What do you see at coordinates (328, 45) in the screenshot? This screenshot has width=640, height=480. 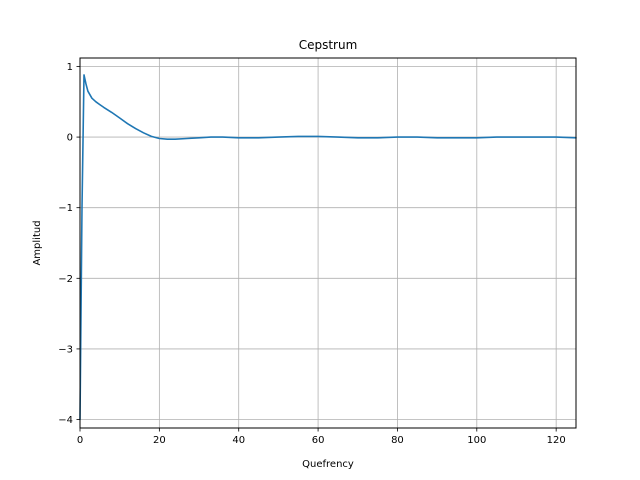 I see `chart-title: Cepstrum` at bounding box center [328, 45].